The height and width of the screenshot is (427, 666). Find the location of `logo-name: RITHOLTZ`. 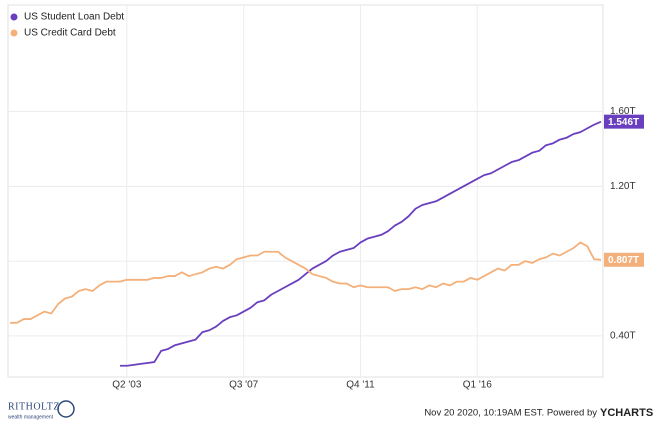

logo-name: RITHOLTZ is located at coordinates (34, 406).